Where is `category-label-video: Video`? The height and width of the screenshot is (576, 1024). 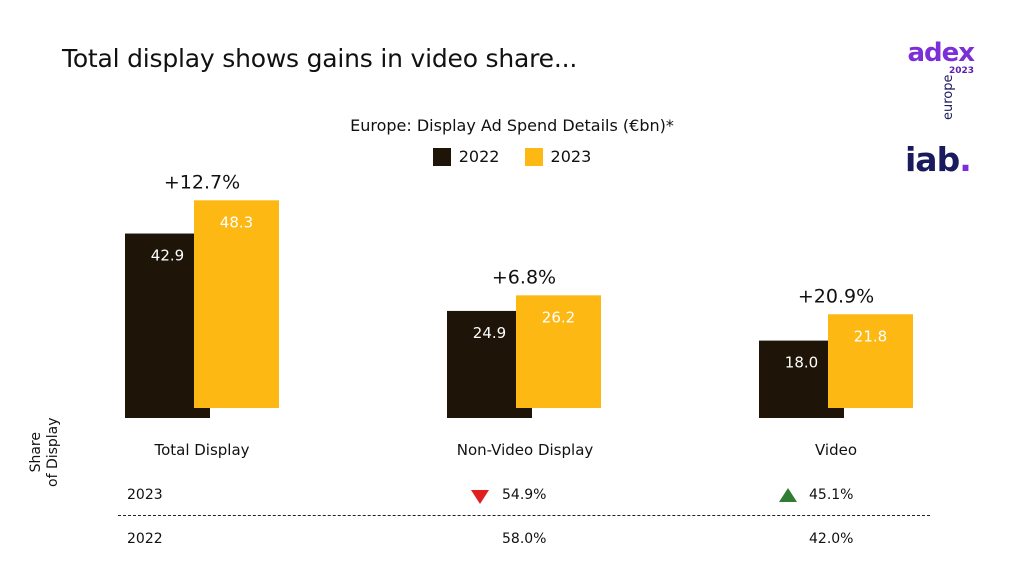 category-label-video: Video is located at coordinates (836, 450).